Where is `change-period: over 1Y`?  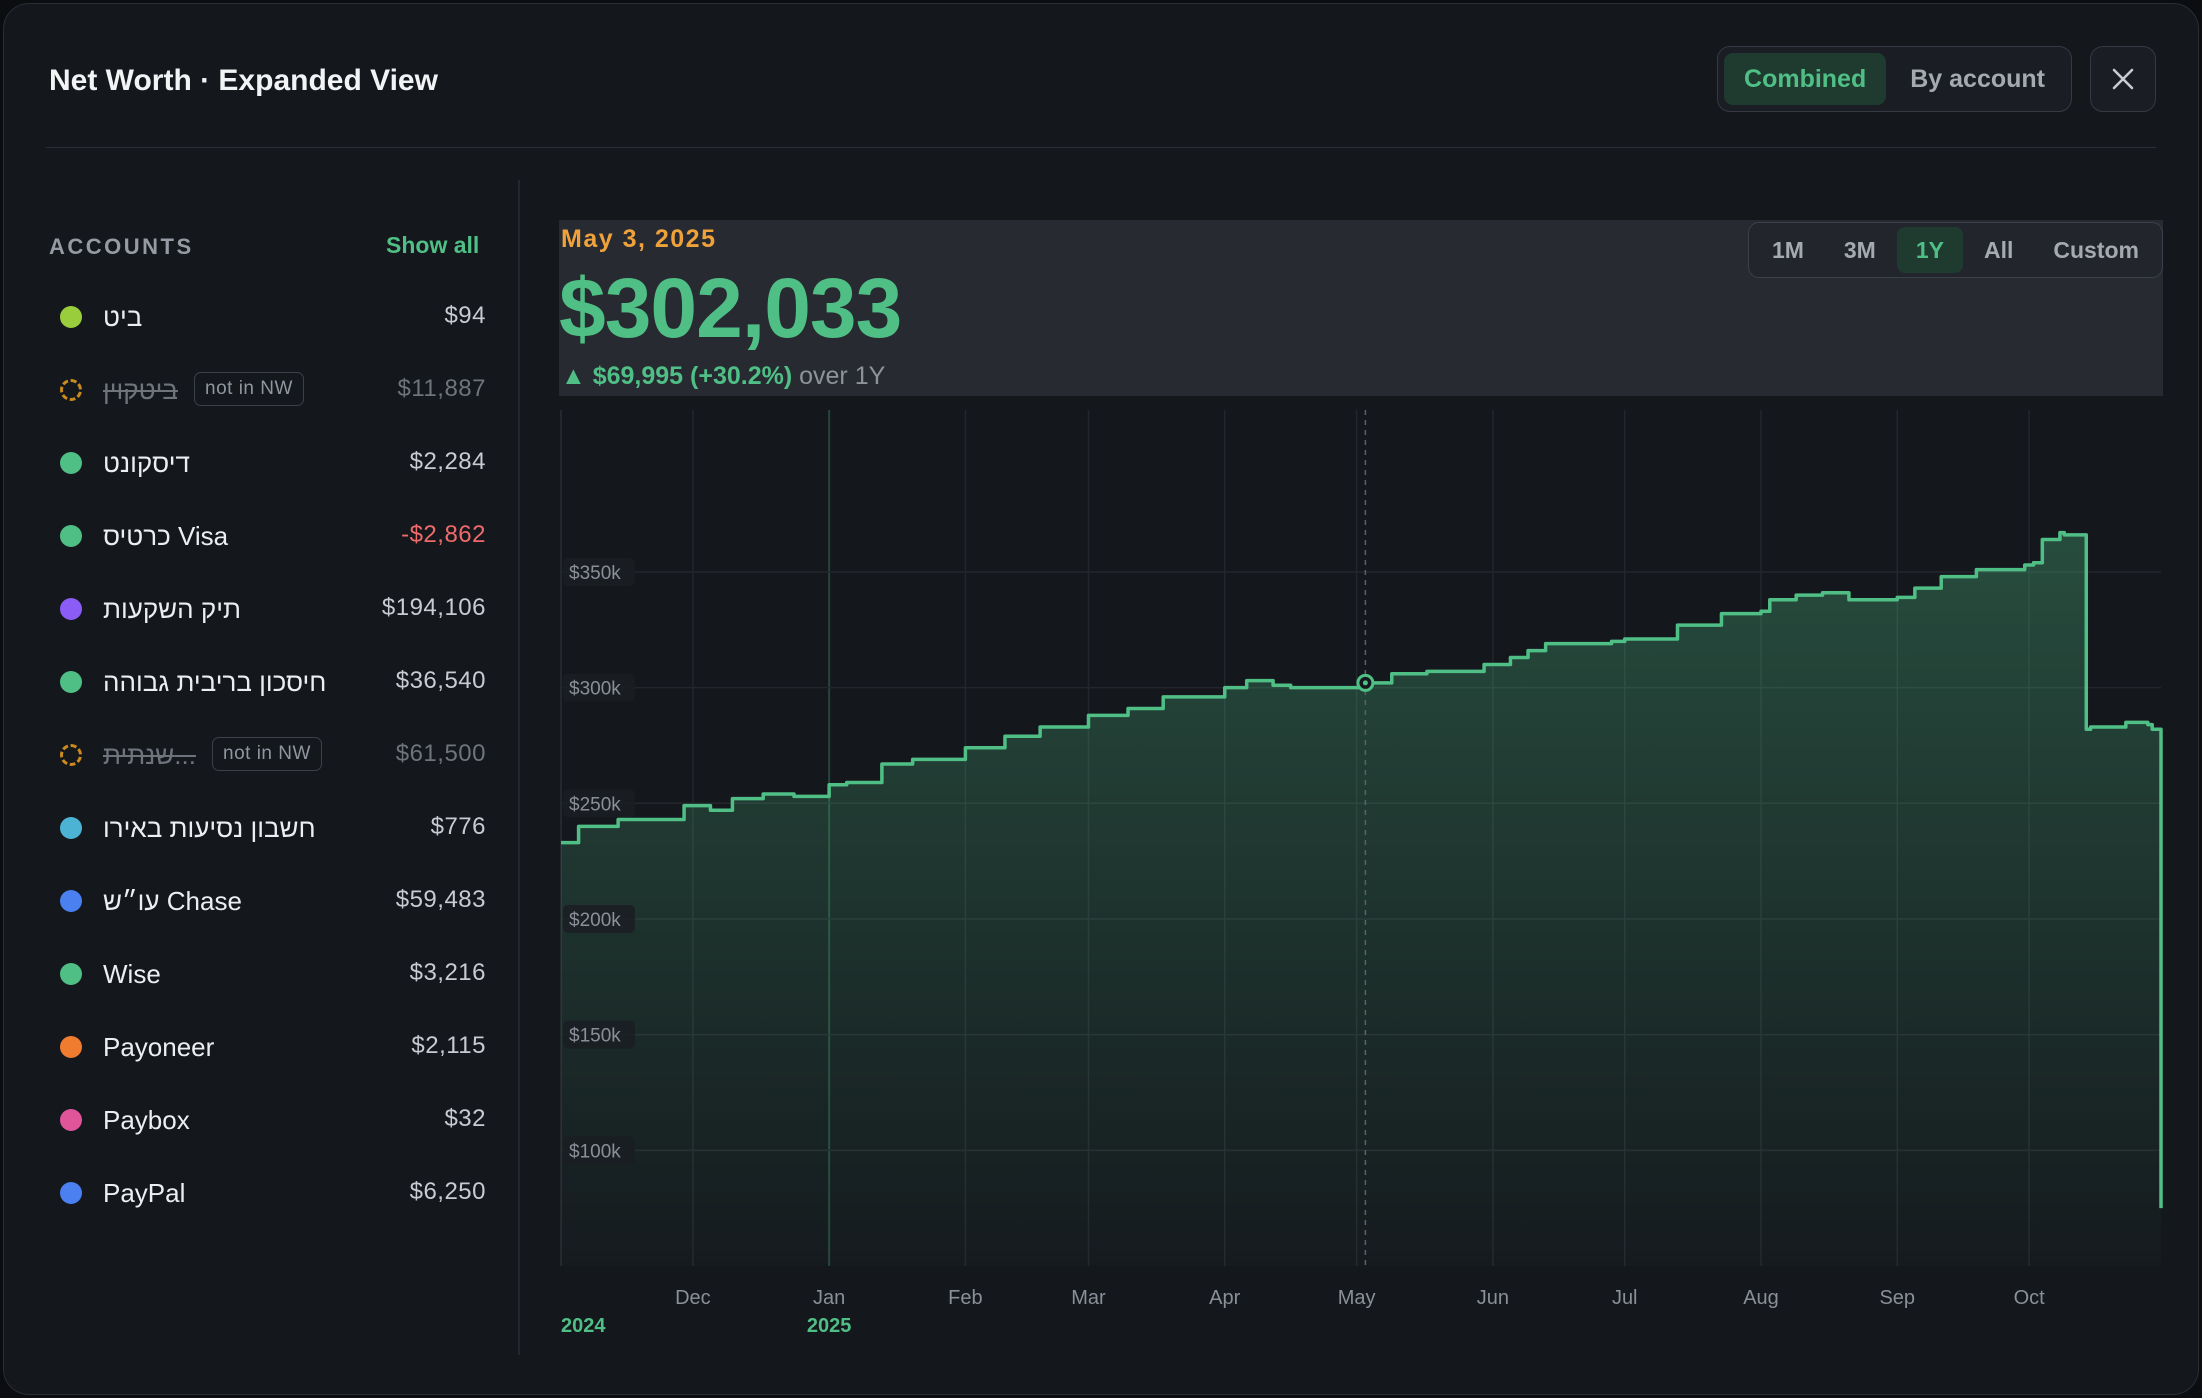
change-period: over 1Y is located at coordinates (842, 376).